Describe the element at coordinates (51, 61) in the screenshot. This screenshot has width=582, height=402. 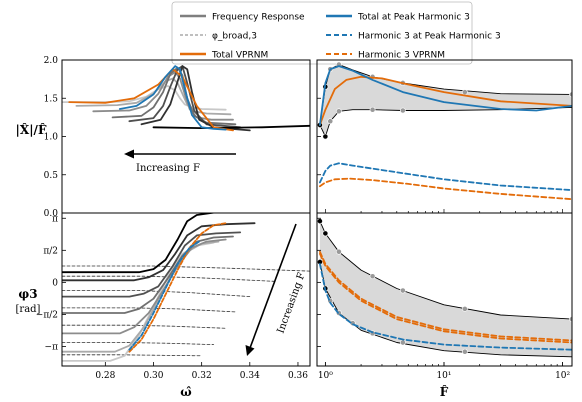
I see `ytick-label: 2.0` at that location.